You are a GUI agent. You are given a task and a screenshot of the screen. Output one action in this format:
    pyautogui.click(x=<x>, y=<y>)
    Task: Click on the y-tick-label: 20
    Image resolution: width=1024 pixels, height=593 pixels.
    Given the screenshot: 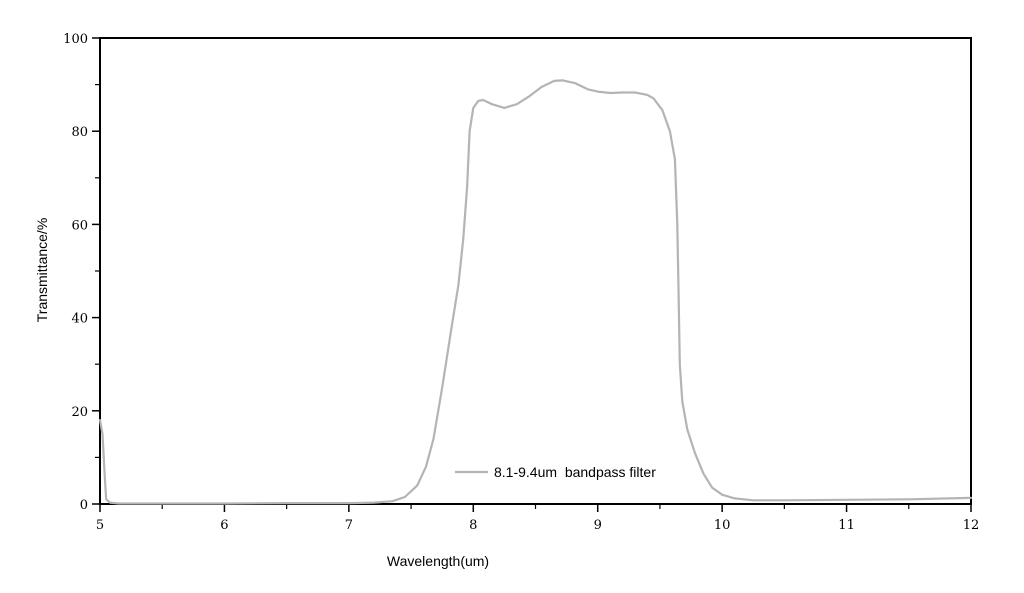 What is the action you would take?
    pyautogui.click(x=79, y=412)
    